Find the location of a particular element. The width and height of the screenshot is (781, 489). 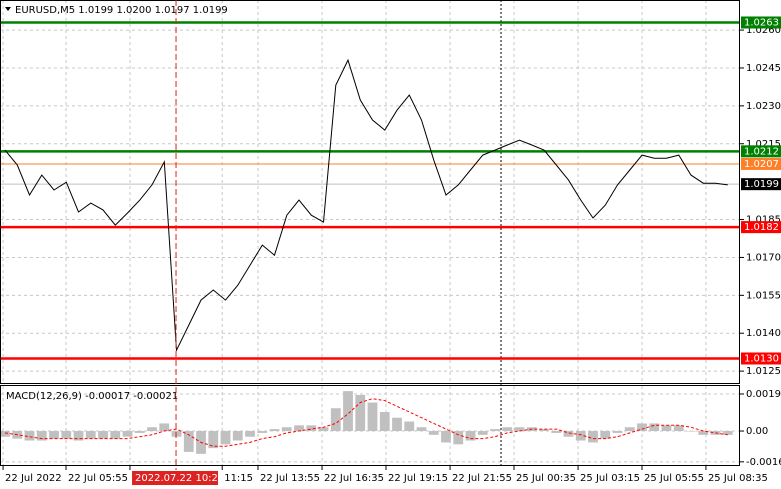

y-tick-label: 0.00195 is located at coordinates (763, 394).